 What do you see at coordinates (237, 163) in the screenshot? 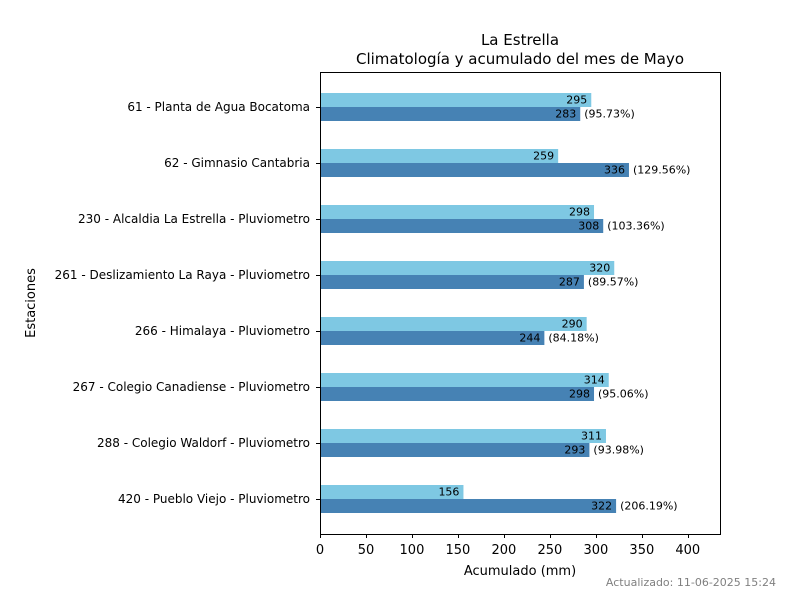
I see `category-label: 62 - Gimnasio Cantabria` at bounding box center [237, 163].